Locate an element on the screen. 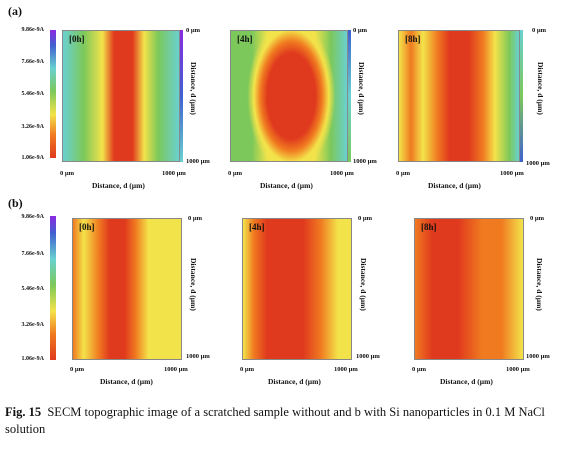  colorbar-a-tick: 7.66e-9A is located at coordinates (33, 62).